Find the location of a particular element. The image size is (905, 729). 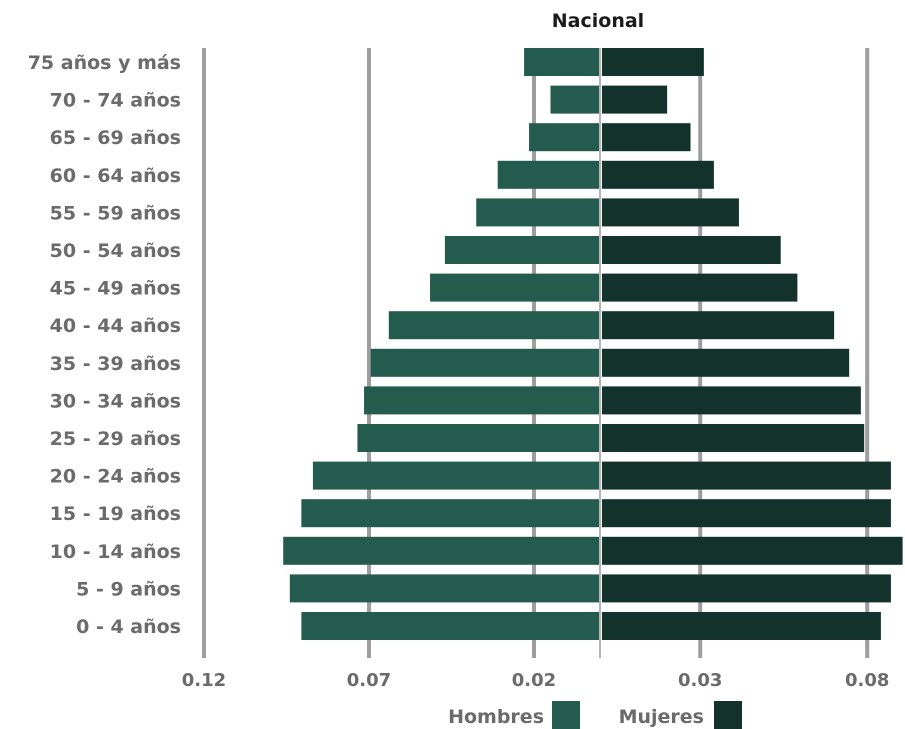

bar-mujeres-0-4-a-os is located at coordinates (741, 626).